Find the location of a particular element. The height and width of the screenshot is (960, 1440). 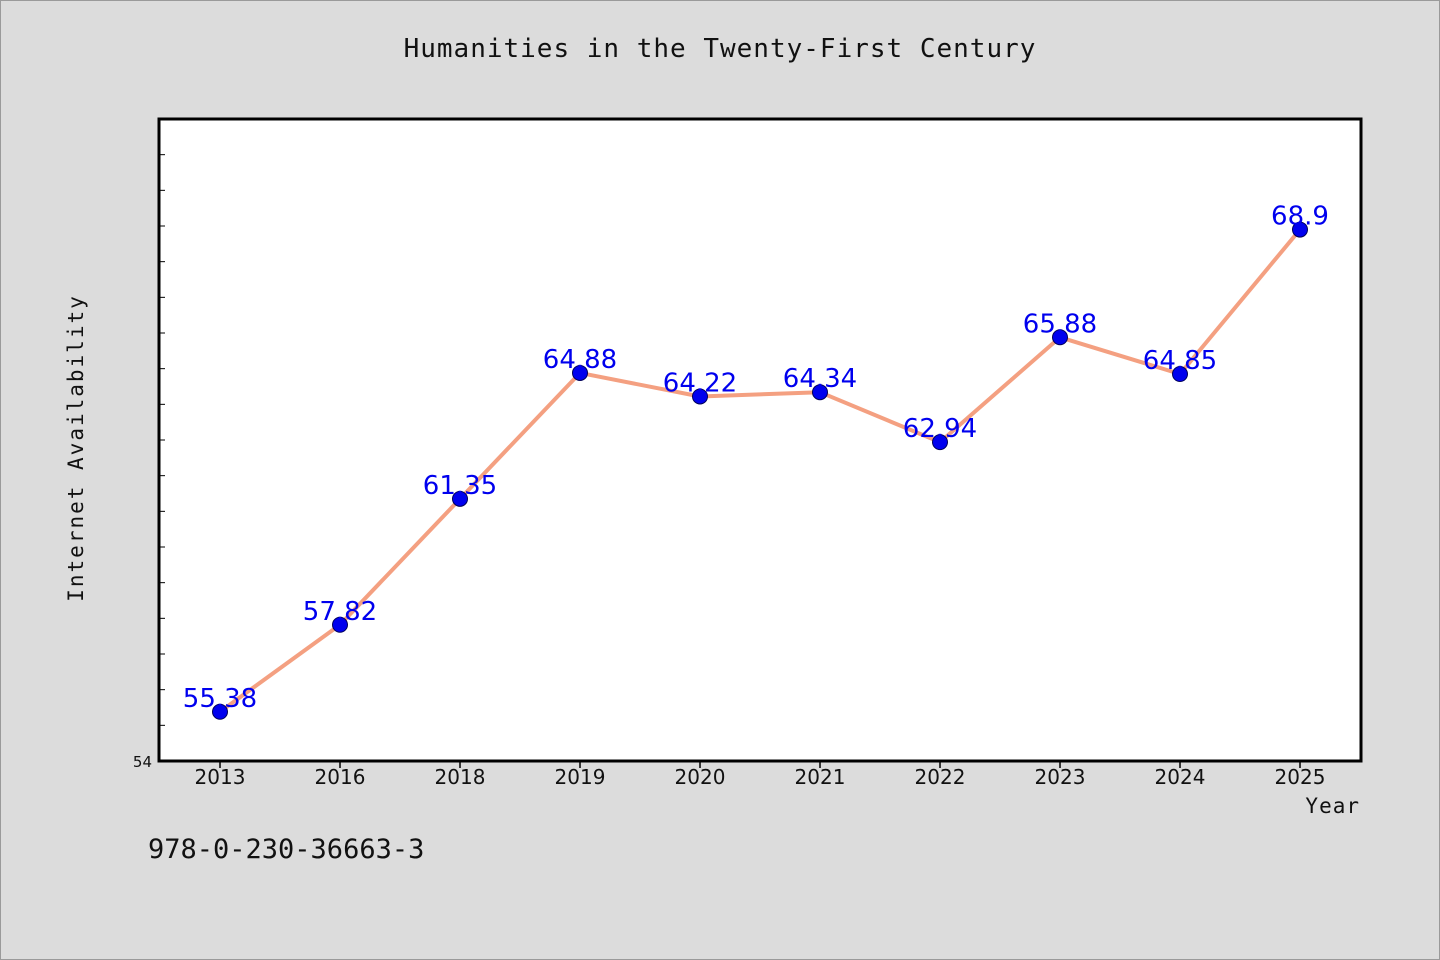

data-label: 61.35 is located at coordinates (460, 486).